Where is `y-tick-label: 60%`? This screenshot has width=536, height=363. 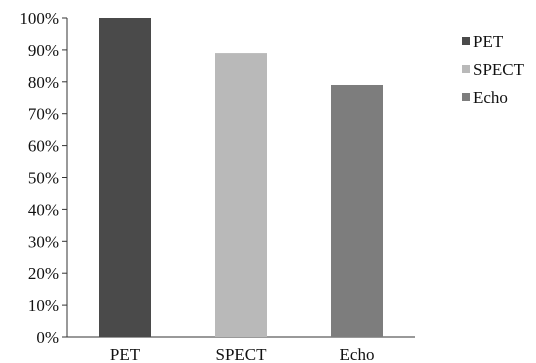
y-tick-label: 60% is located at coordinates (43, 146).